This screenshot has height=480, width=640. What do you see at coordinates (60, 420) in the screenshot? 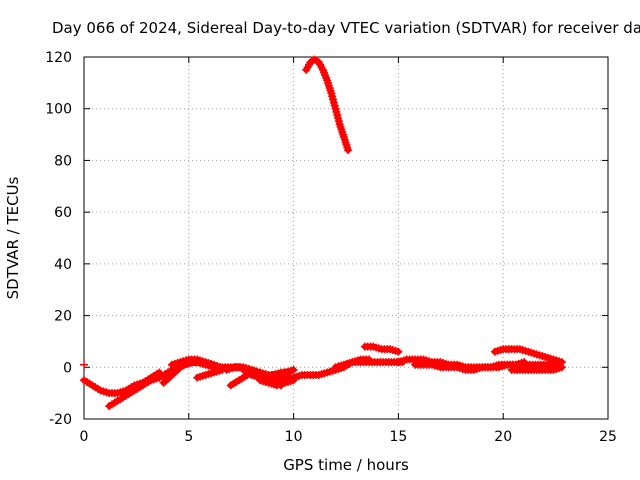
I see `y-tick-label: -20` at bounding box center [60, 420].